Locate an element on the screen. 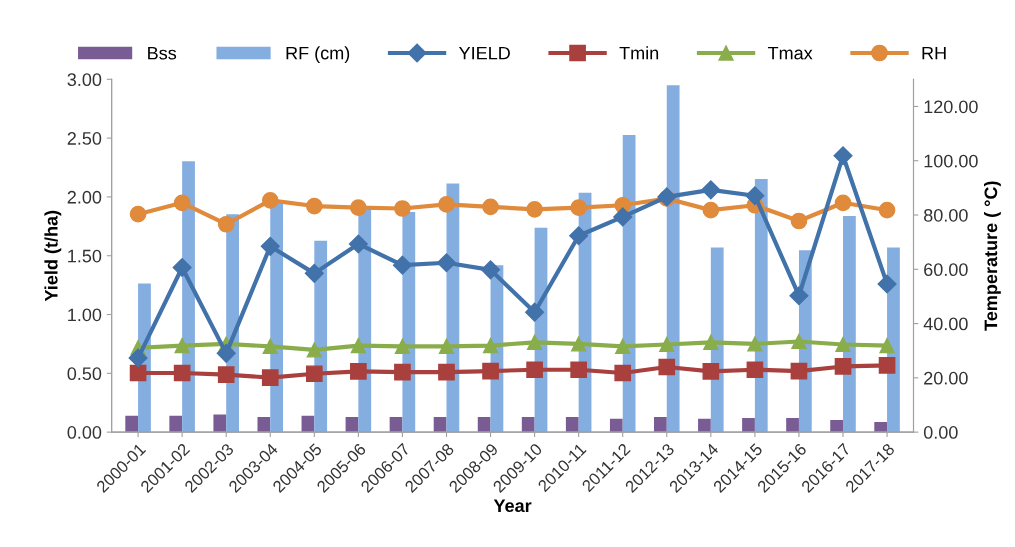 This screenshot has width=1015, height=547. y-axis-title: Yield (t/ha) is located at coordinates (53, 256).